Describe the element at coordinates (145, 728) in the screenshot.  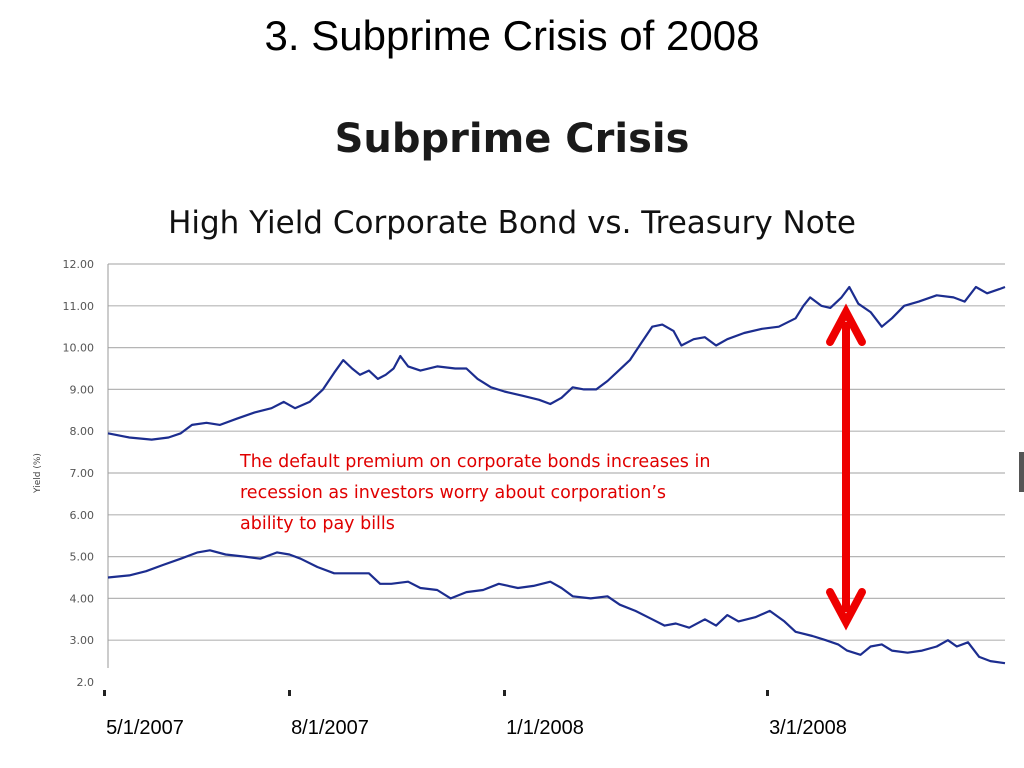
I see `x-date-label: 5/1/2007` at that location.